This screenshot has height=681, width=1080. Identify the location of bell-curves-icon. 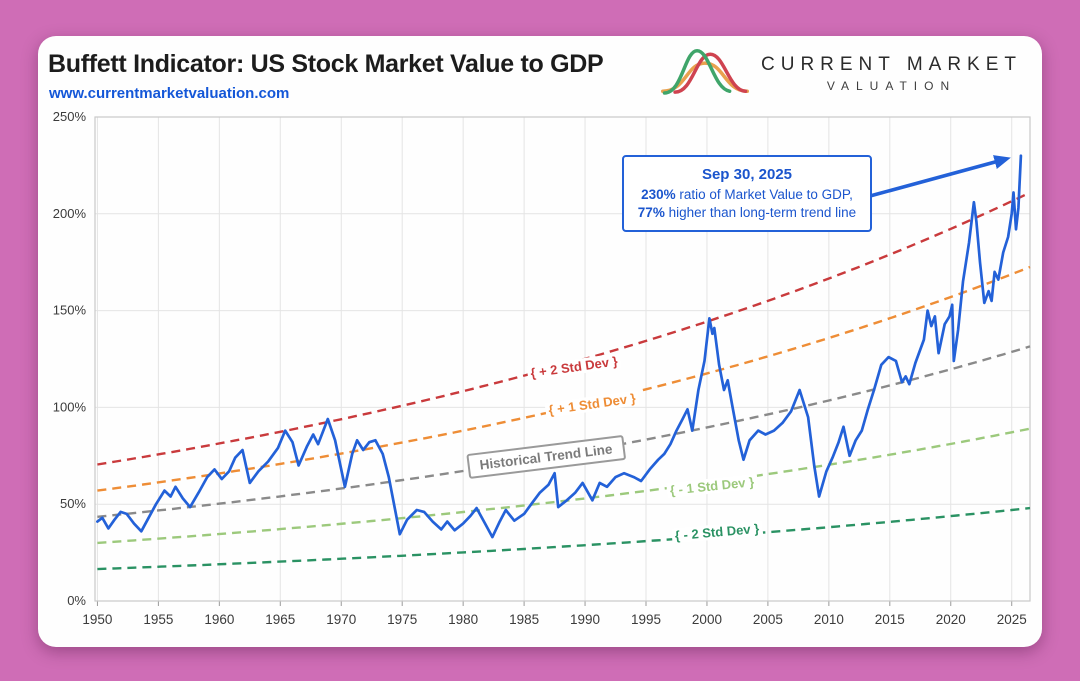
(705, 73).